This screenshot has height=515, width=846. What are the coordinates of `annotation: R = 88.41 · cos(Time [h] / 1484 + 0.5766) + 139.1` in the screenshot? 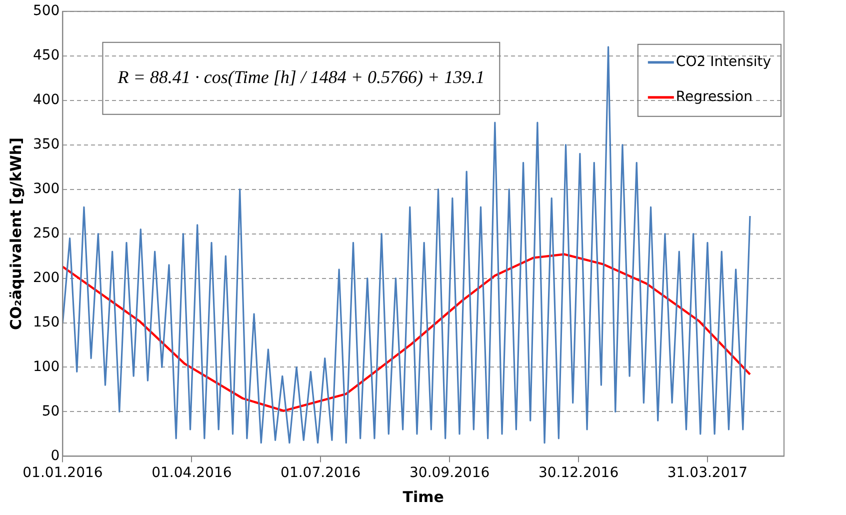 It's located at (300, 77).